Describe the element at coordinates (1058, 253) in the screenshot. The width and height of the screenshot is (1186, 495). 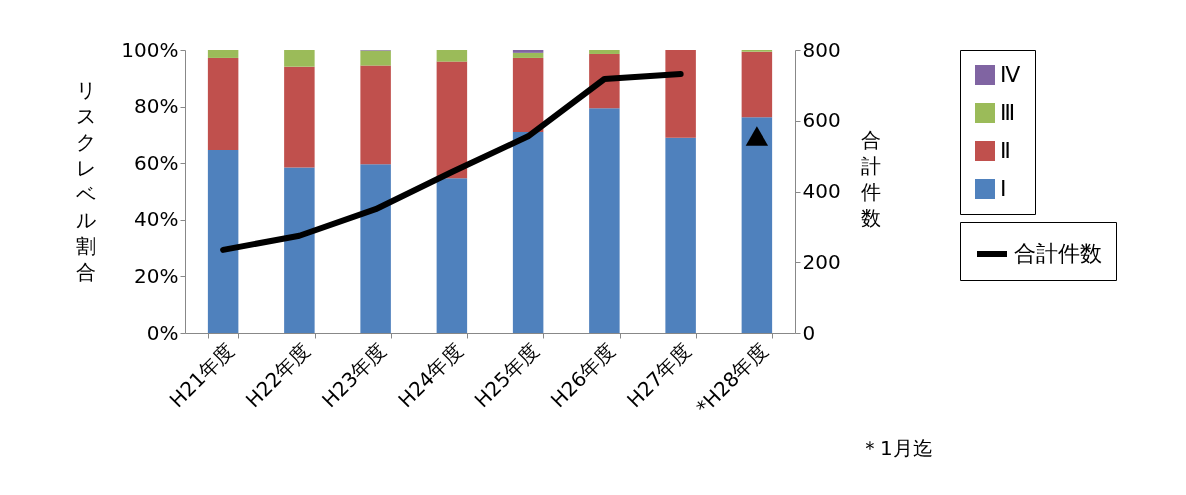
I see `legend-label: 合計件数` at that location.